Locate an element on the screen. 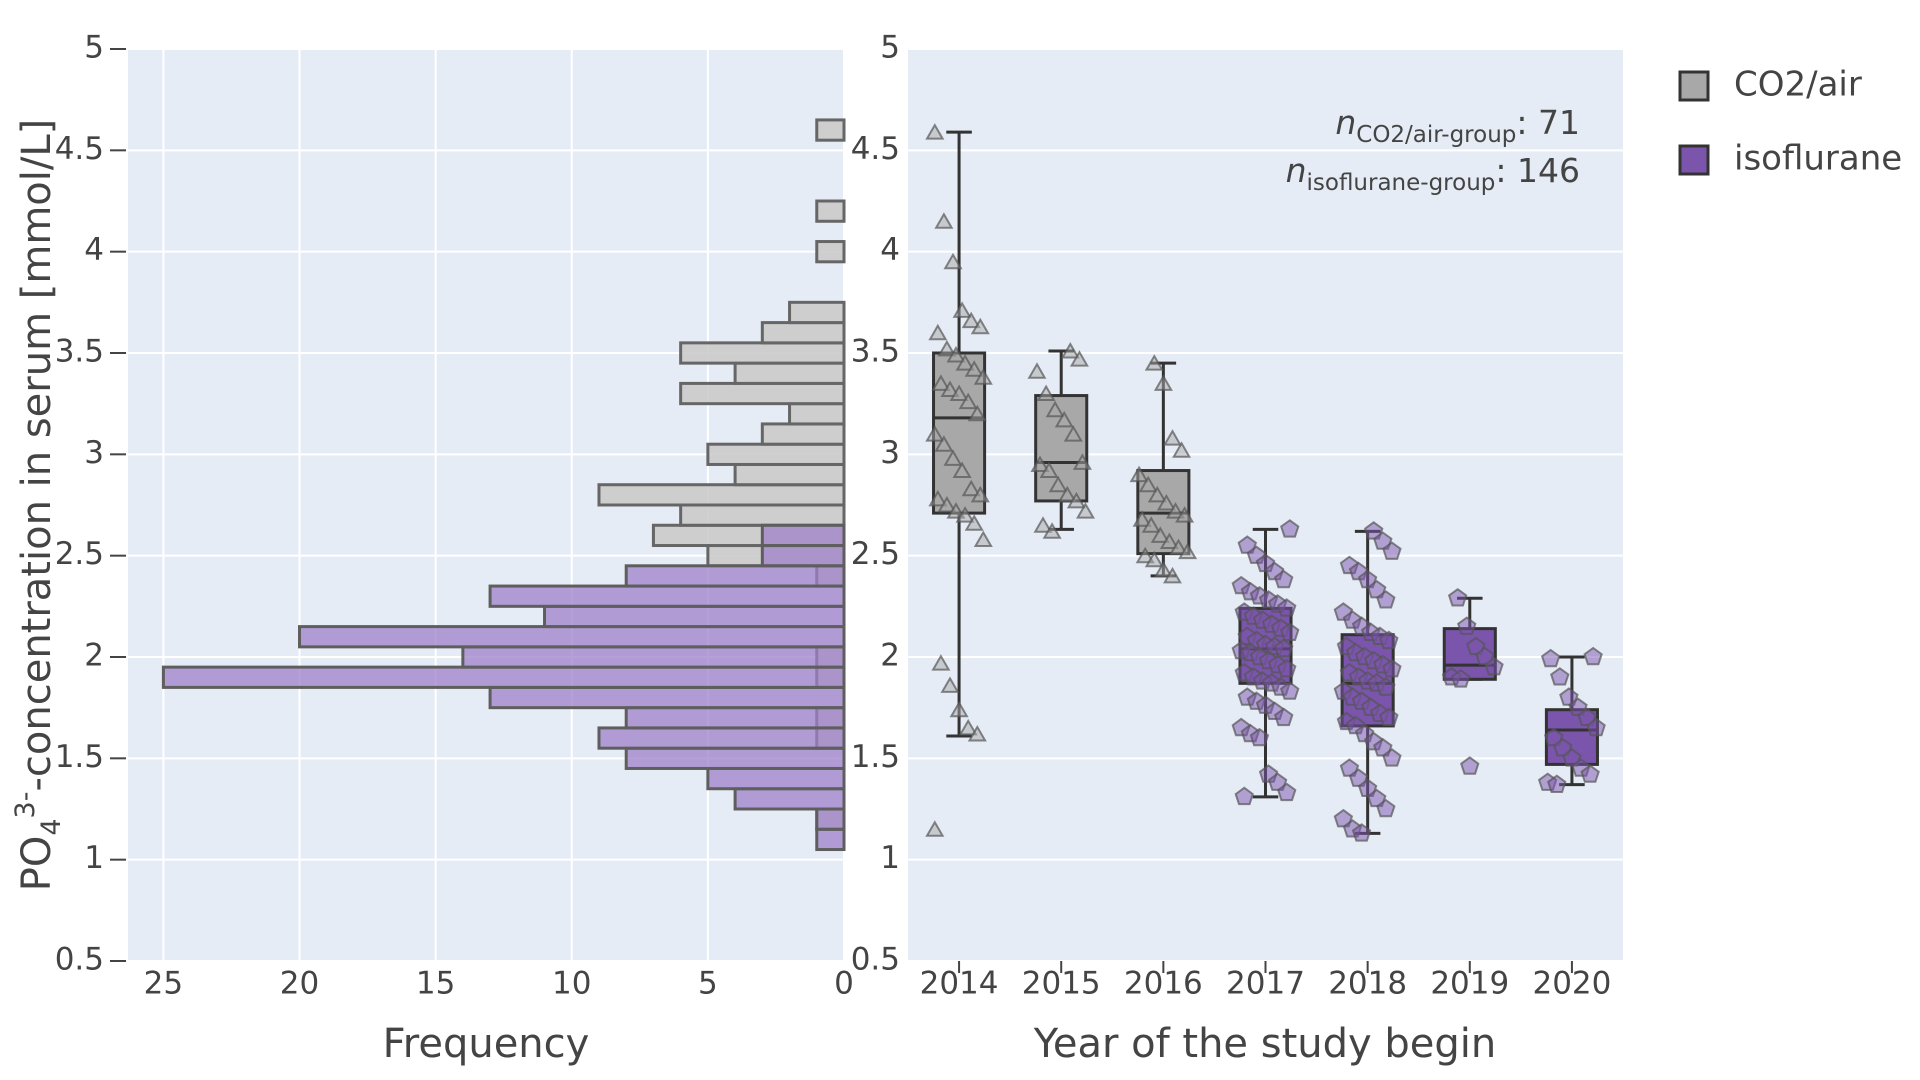  annotation-subscript: isoflurane-group is located at coordinates (1401, 183).